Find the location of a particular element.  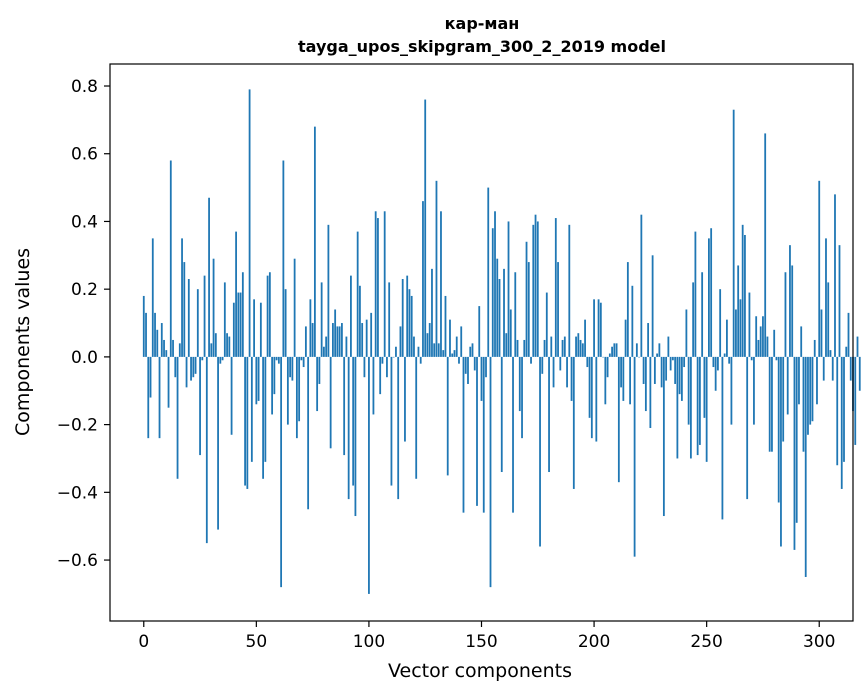

y-tick-label: 0.6 is located at coordinates (84, 155).